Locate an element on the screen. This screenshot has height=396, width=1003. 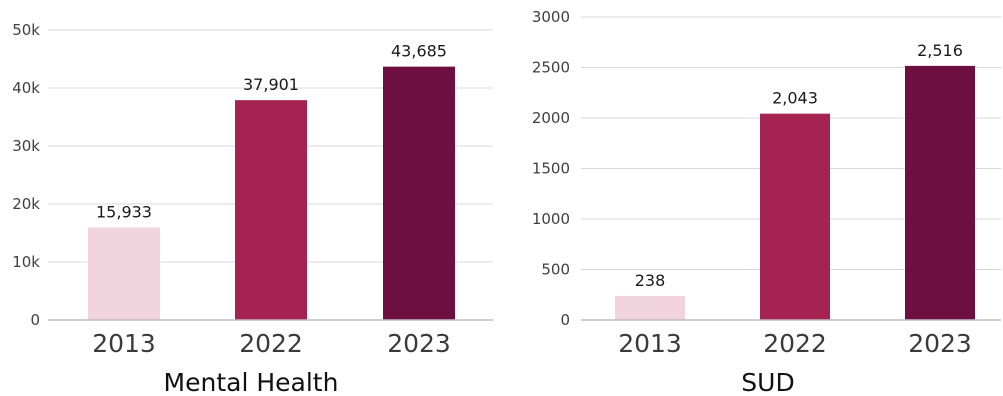
mh-chart-title: Mental Health is located at coordinates (251, 382).